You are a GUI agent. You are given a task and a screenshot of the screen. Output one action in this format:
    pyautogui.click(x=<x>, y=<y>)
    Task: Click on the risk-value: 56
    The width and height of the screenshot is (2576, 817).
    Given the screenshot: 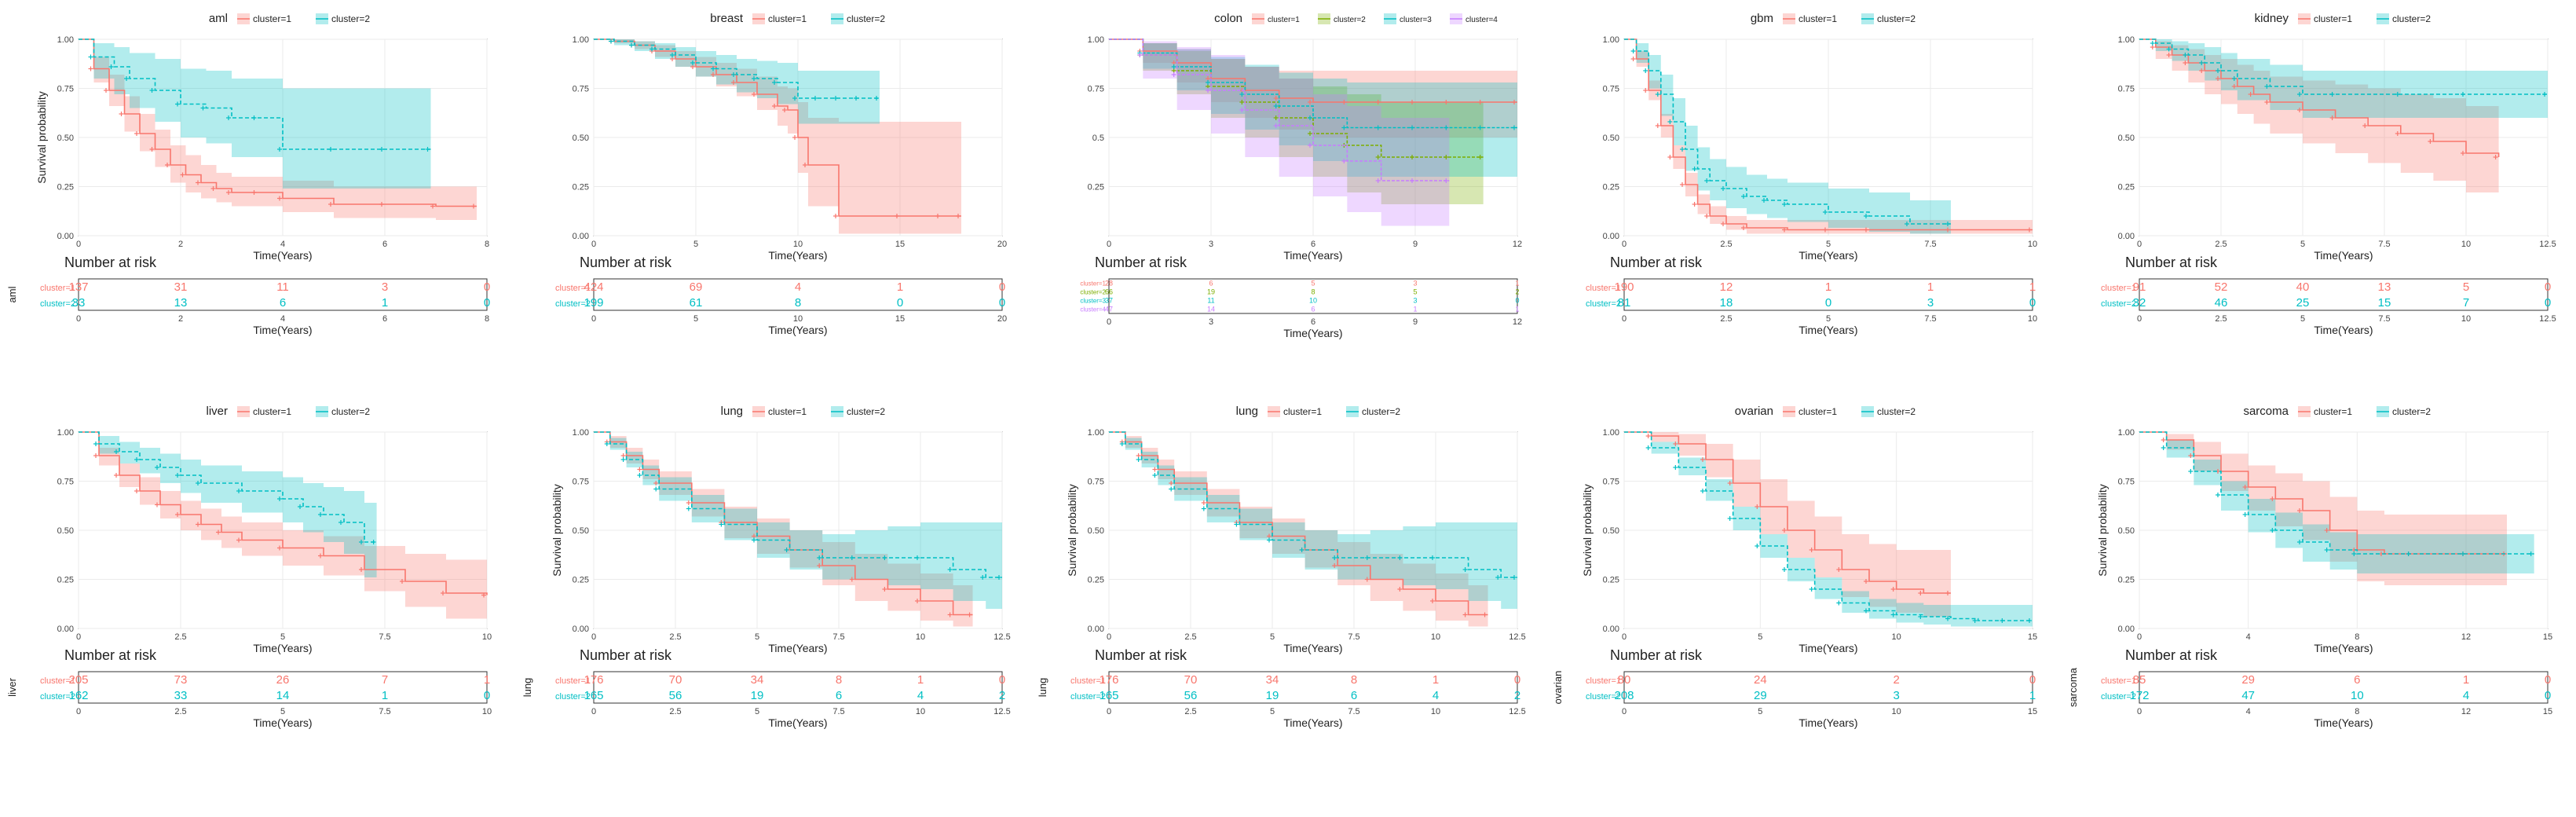 What is the action you would take?
    pyautogui.click(x=676, y=695)
    